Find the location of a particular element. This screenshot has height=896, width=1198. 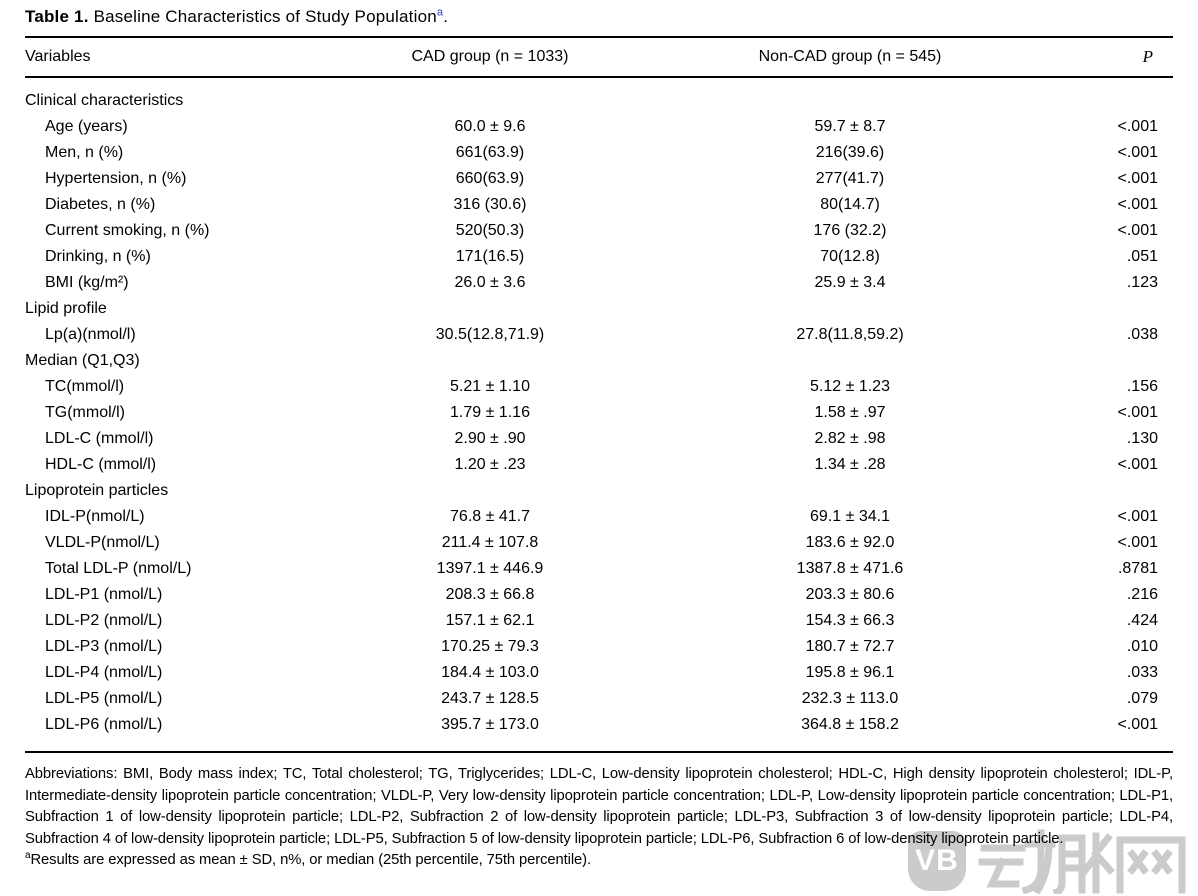

section-header-row: Lipoprotein particles is located at coordinates (599, 491).